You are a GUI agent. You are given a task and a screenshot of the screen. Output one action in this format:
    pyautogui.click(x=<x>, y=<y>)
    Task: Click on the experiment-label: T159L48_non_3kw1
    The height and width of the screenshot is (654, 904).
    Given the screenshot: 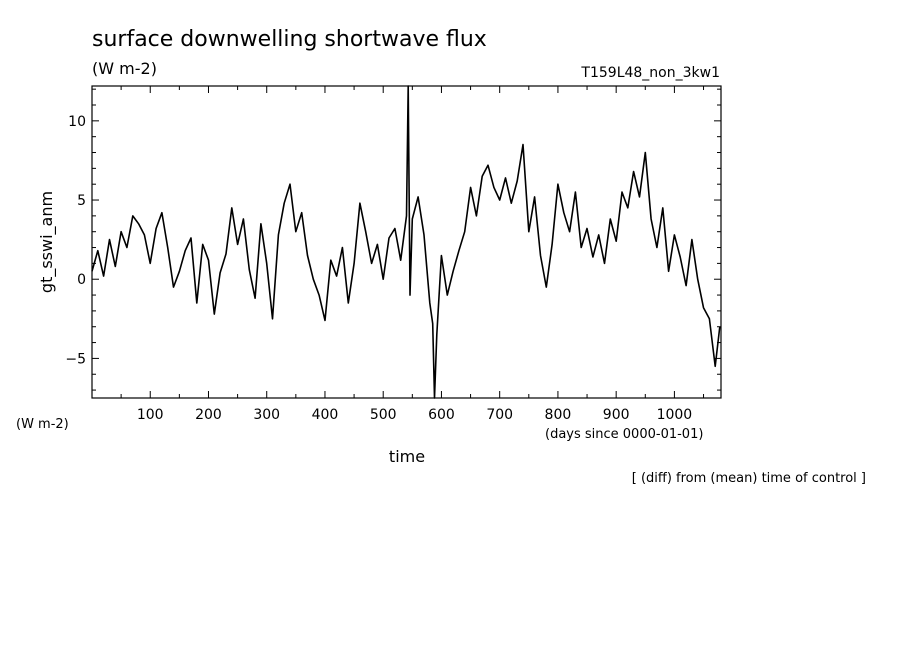 What is the action you would take?
    pyautogui.click(x=650, y=73)
    